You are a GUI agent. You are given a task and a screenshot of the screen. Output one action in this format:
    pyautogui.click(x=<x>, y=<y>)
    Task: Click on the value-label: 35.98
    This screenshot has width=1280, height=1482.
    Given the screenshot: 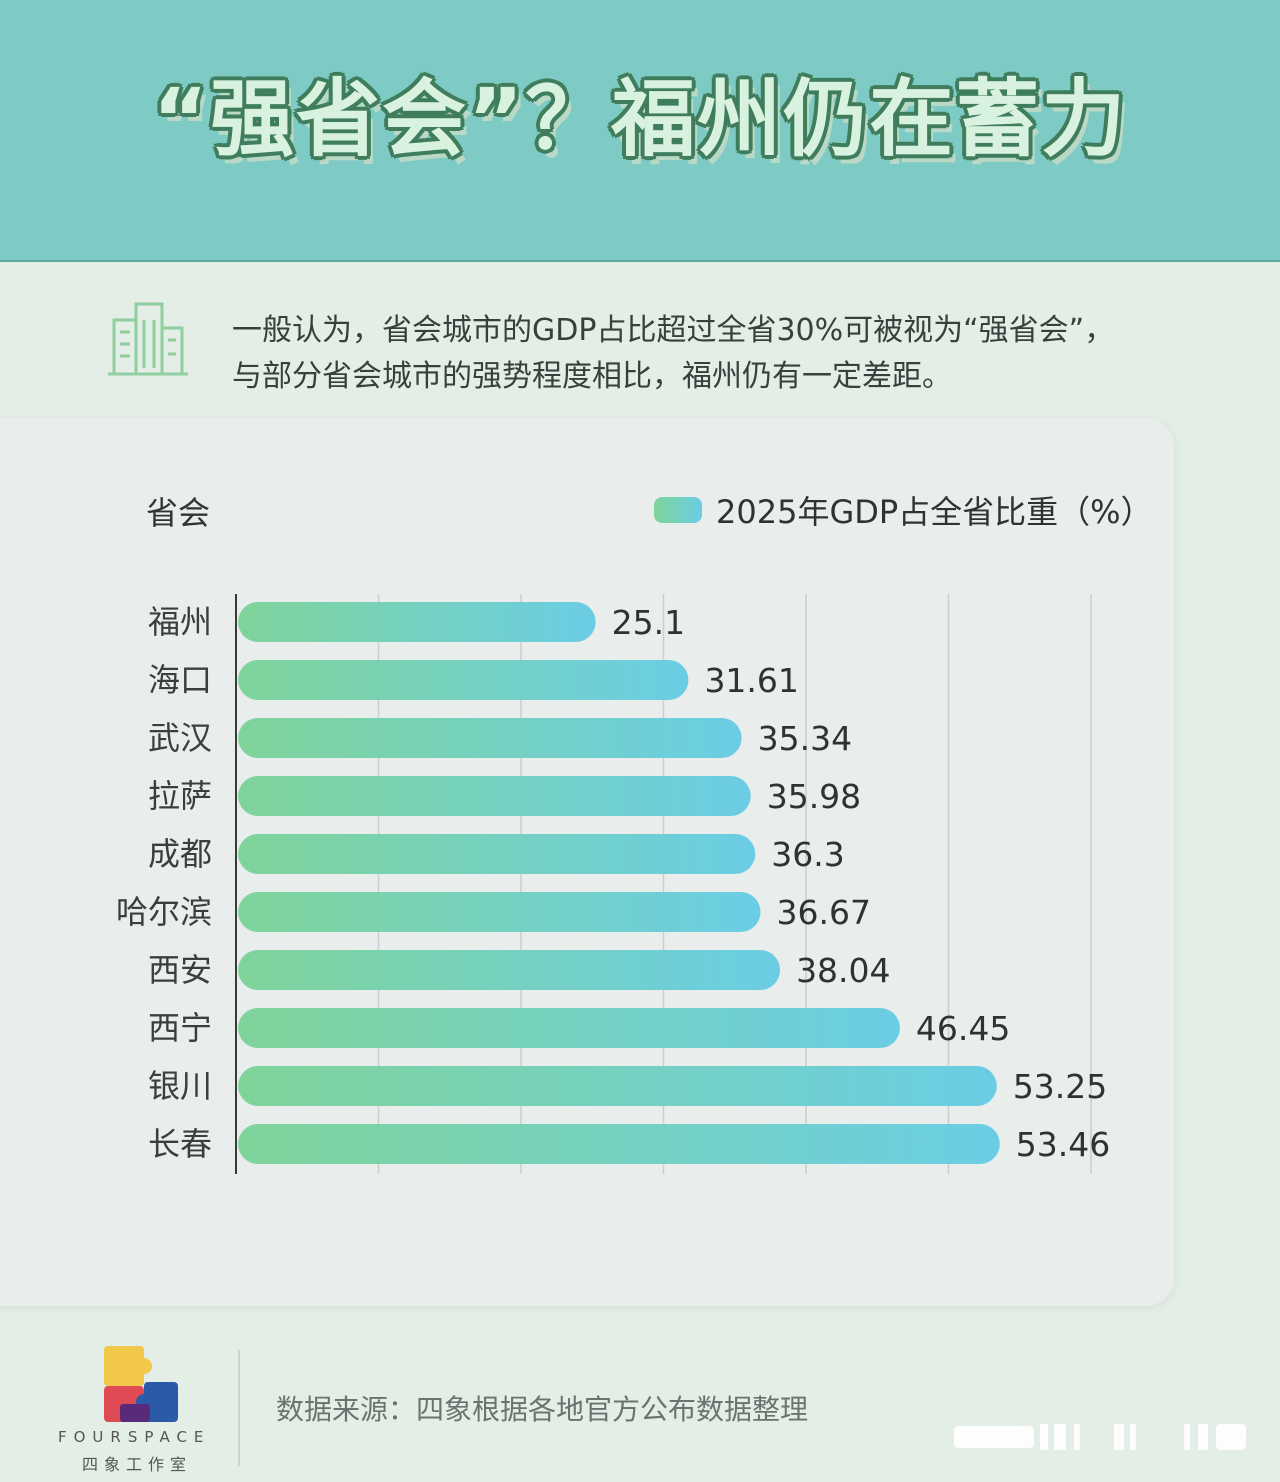 What is the action you would take?
    pyautogui.click(x=814, y=796)
    